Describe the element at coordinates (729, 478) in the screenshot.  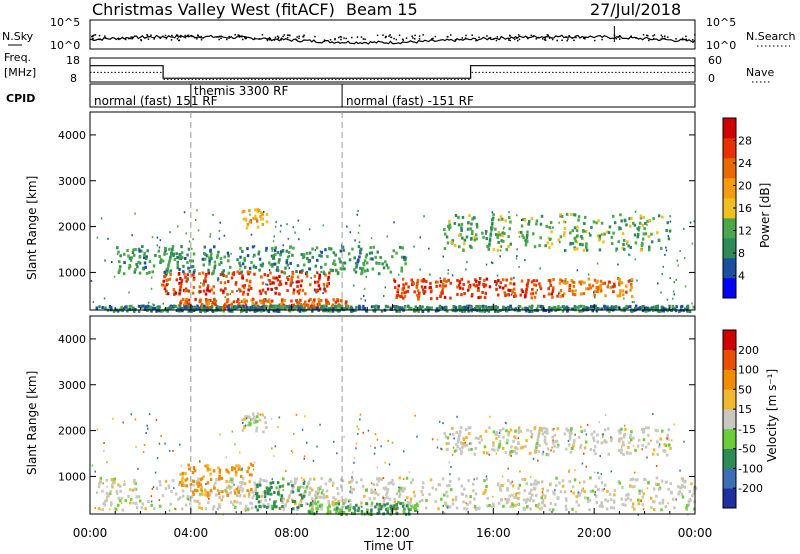
I see `velocity-colorbar-swatch` at that location.